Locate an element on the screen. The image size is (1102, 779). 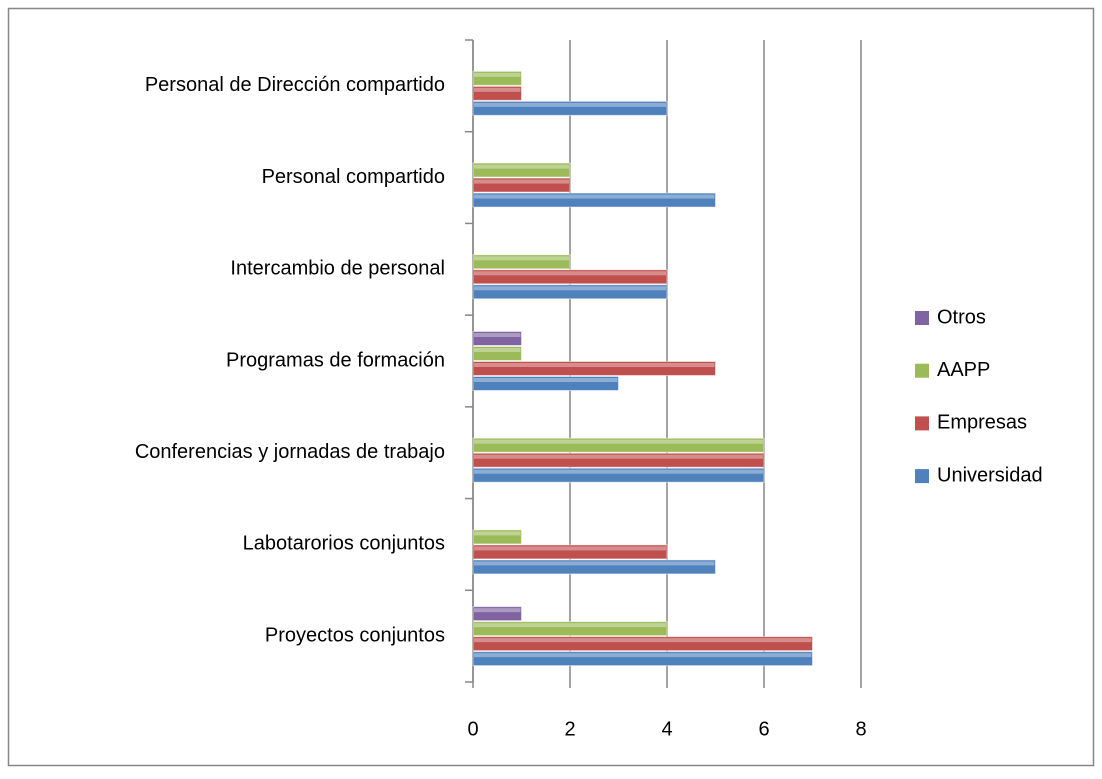
legend-label: Otros is located at coordinates (961, 317).